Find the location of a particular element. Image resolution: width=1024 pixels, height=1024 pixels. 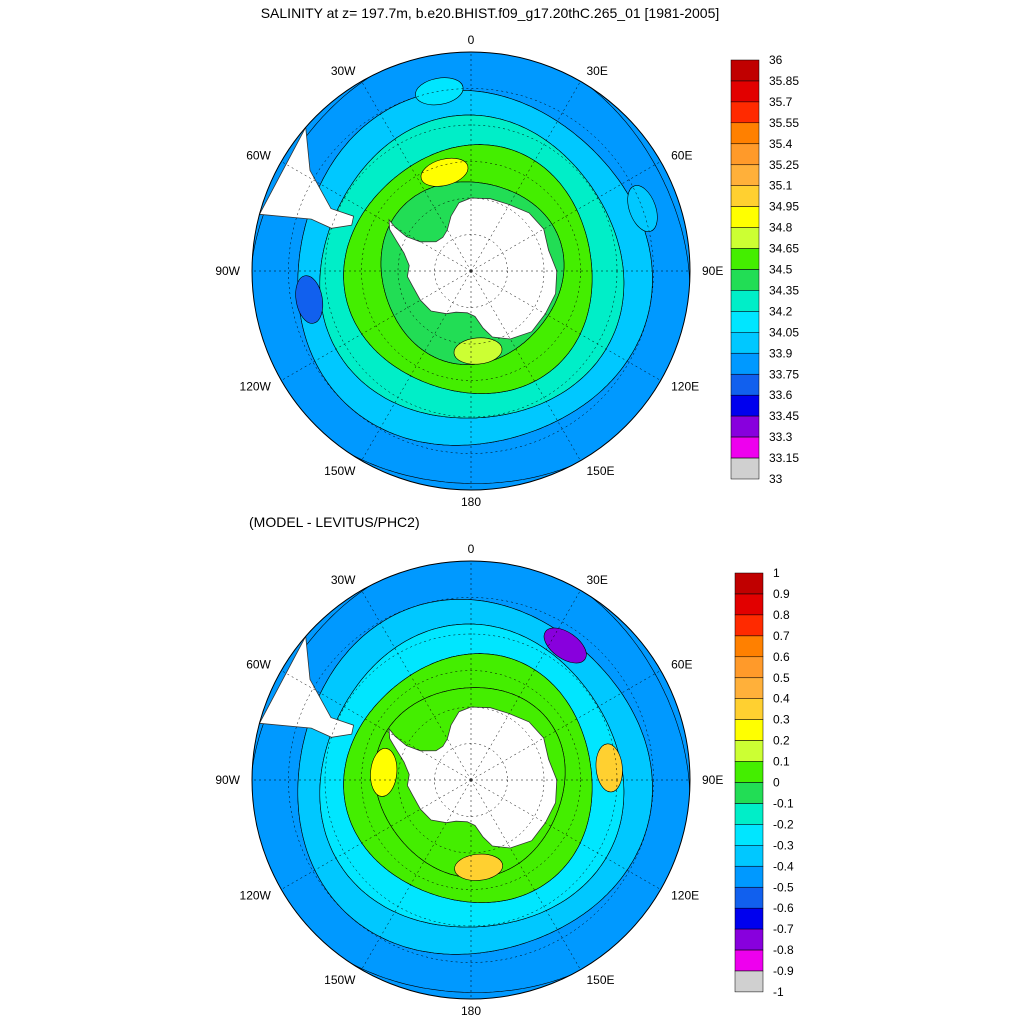

colorbar-label: 34.8 is located at coordinates (781, 228).